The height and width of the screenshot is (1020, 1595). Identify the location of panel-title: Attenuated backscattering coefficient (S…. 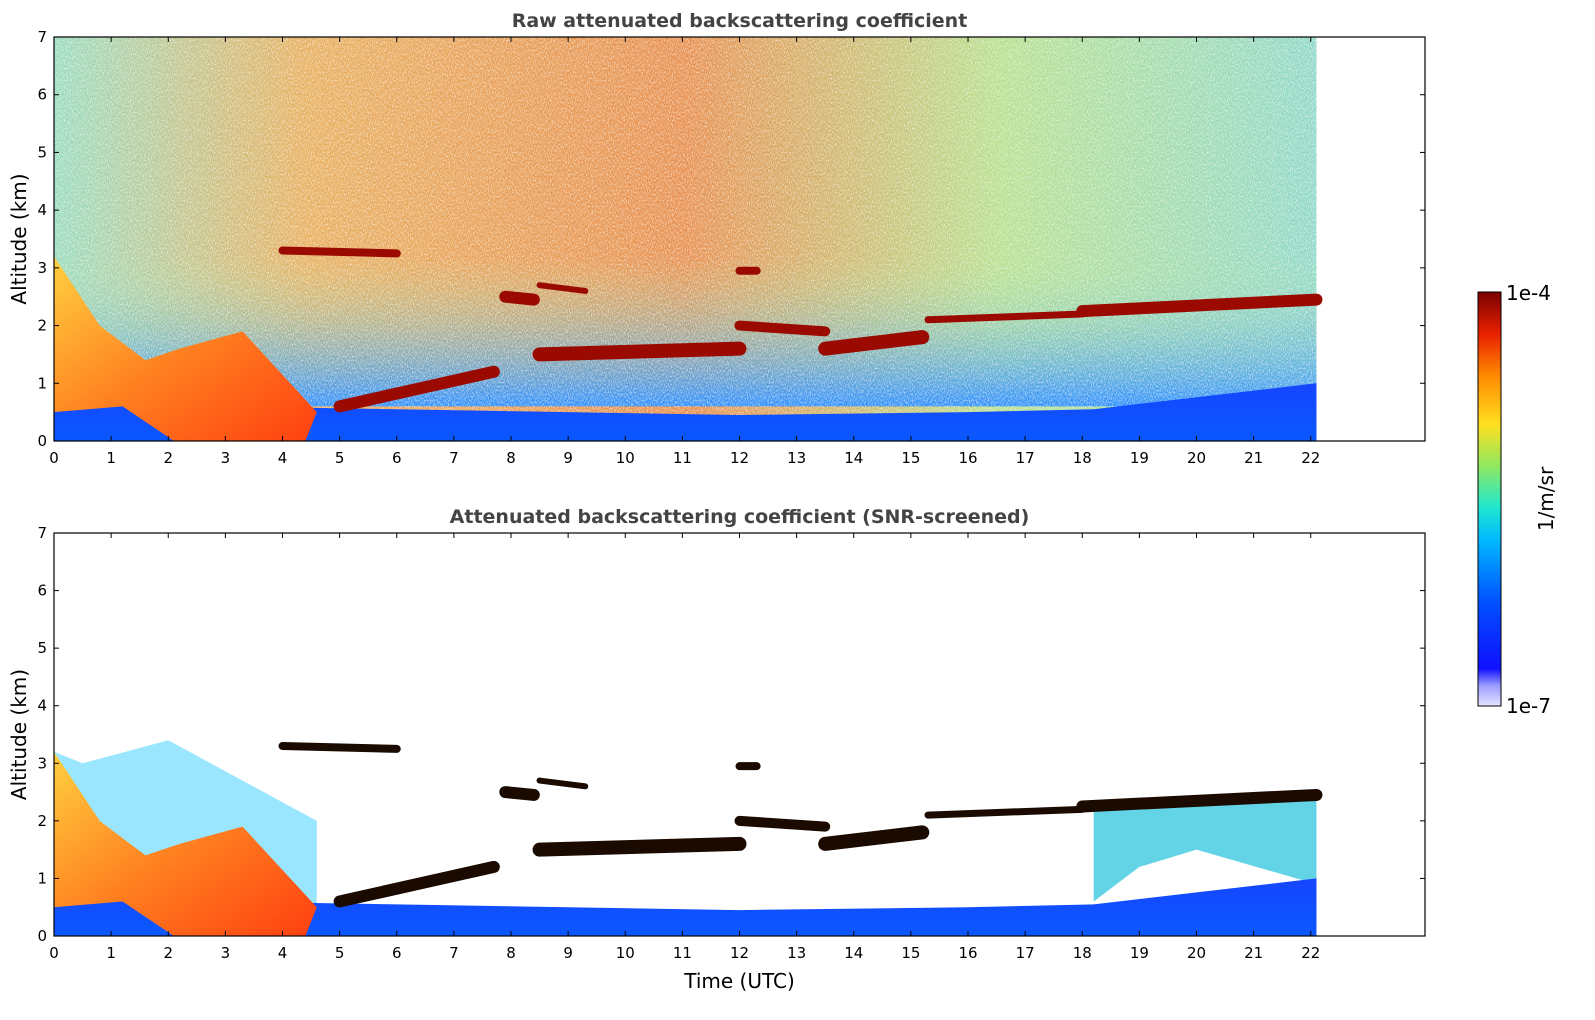
(740, 517).